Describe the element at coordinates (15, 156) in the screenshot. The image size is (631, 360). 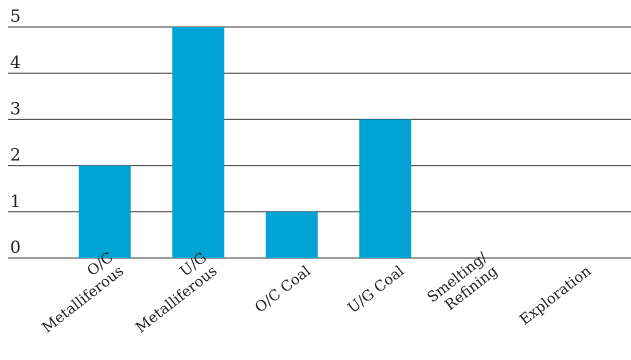
I see `y-tick-label-2: 2` at that location.